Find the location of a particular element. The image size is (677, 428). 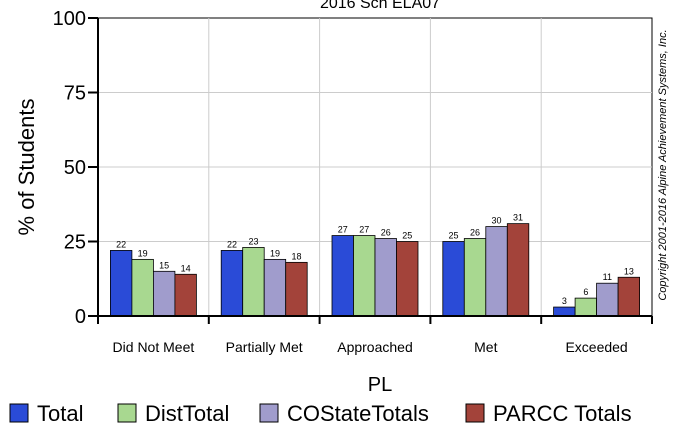

data-label: 30 is located at coordinates (497, 221).